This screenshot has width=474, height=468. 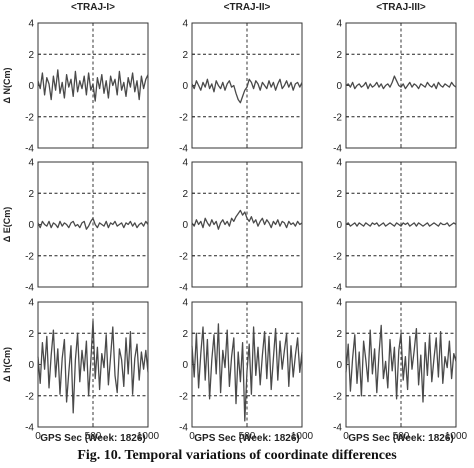 I want to click on y-tick-label-north-traj1: -4, so click(x=29, y=149).